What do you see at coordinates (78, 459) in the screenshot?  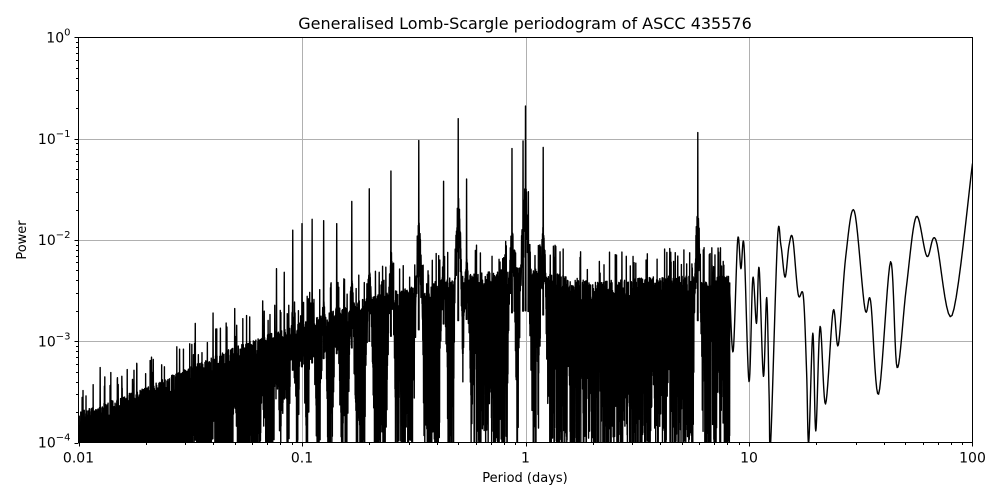 I see `x-tick-label: 0.01` at bounding box center [78, 459].